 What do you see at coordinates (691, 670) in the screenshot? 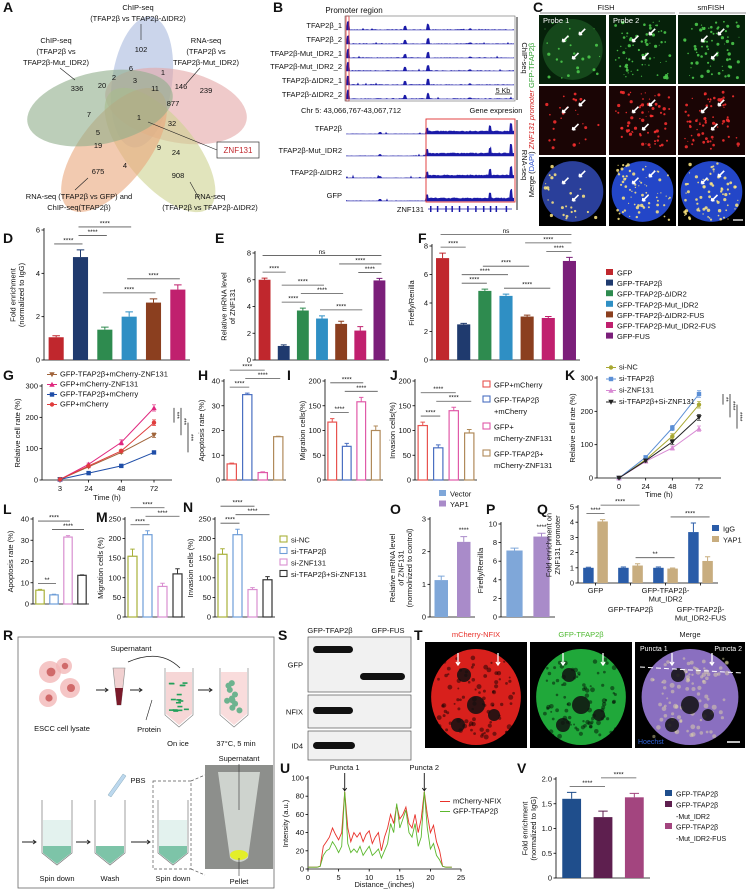
I see `line-profile-path` at bounding box center [691, 670].